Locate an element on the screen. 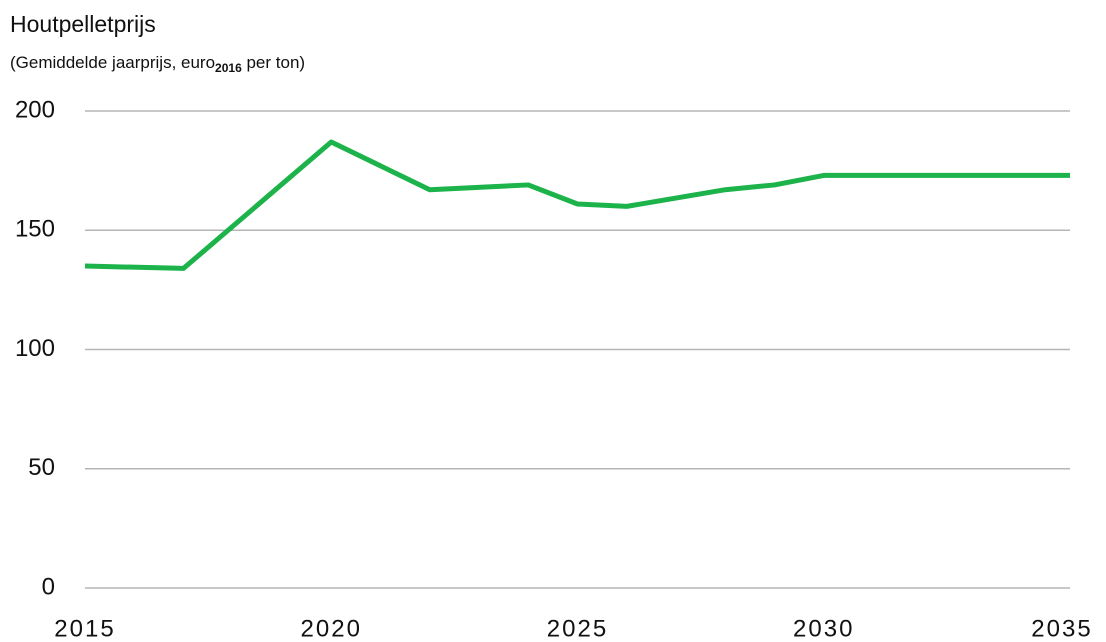 The image size is (1106, 642). chart-title: Houtpelletprijs is located at coordinates (83, 24).